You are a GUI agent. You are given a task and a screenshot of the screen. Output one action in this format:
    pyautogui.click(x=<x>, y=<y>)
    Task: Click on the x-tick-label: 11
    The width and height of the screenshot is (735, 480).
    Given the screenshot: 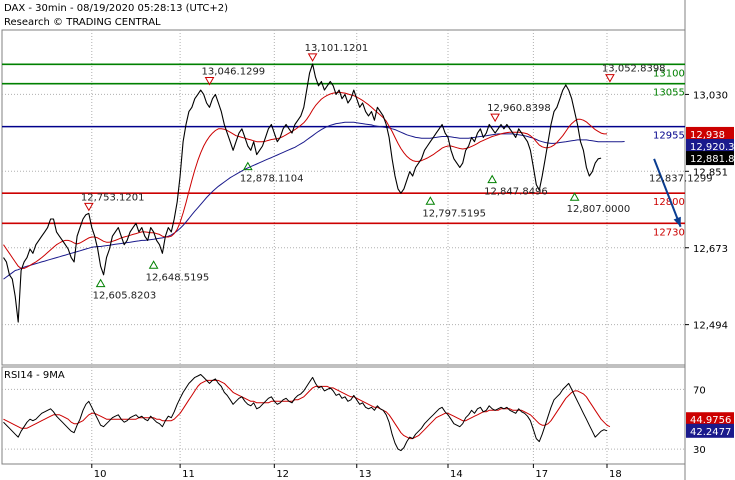 What is the action you would take?
    pyautogui.click(x=188, y=474)
    